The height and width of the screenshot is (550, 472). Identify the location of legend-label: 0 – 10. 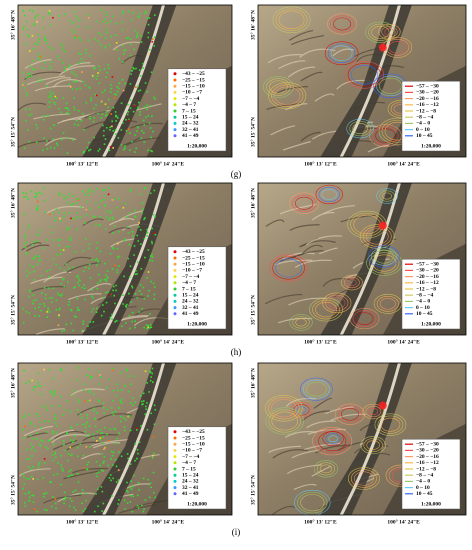
(423, 130).